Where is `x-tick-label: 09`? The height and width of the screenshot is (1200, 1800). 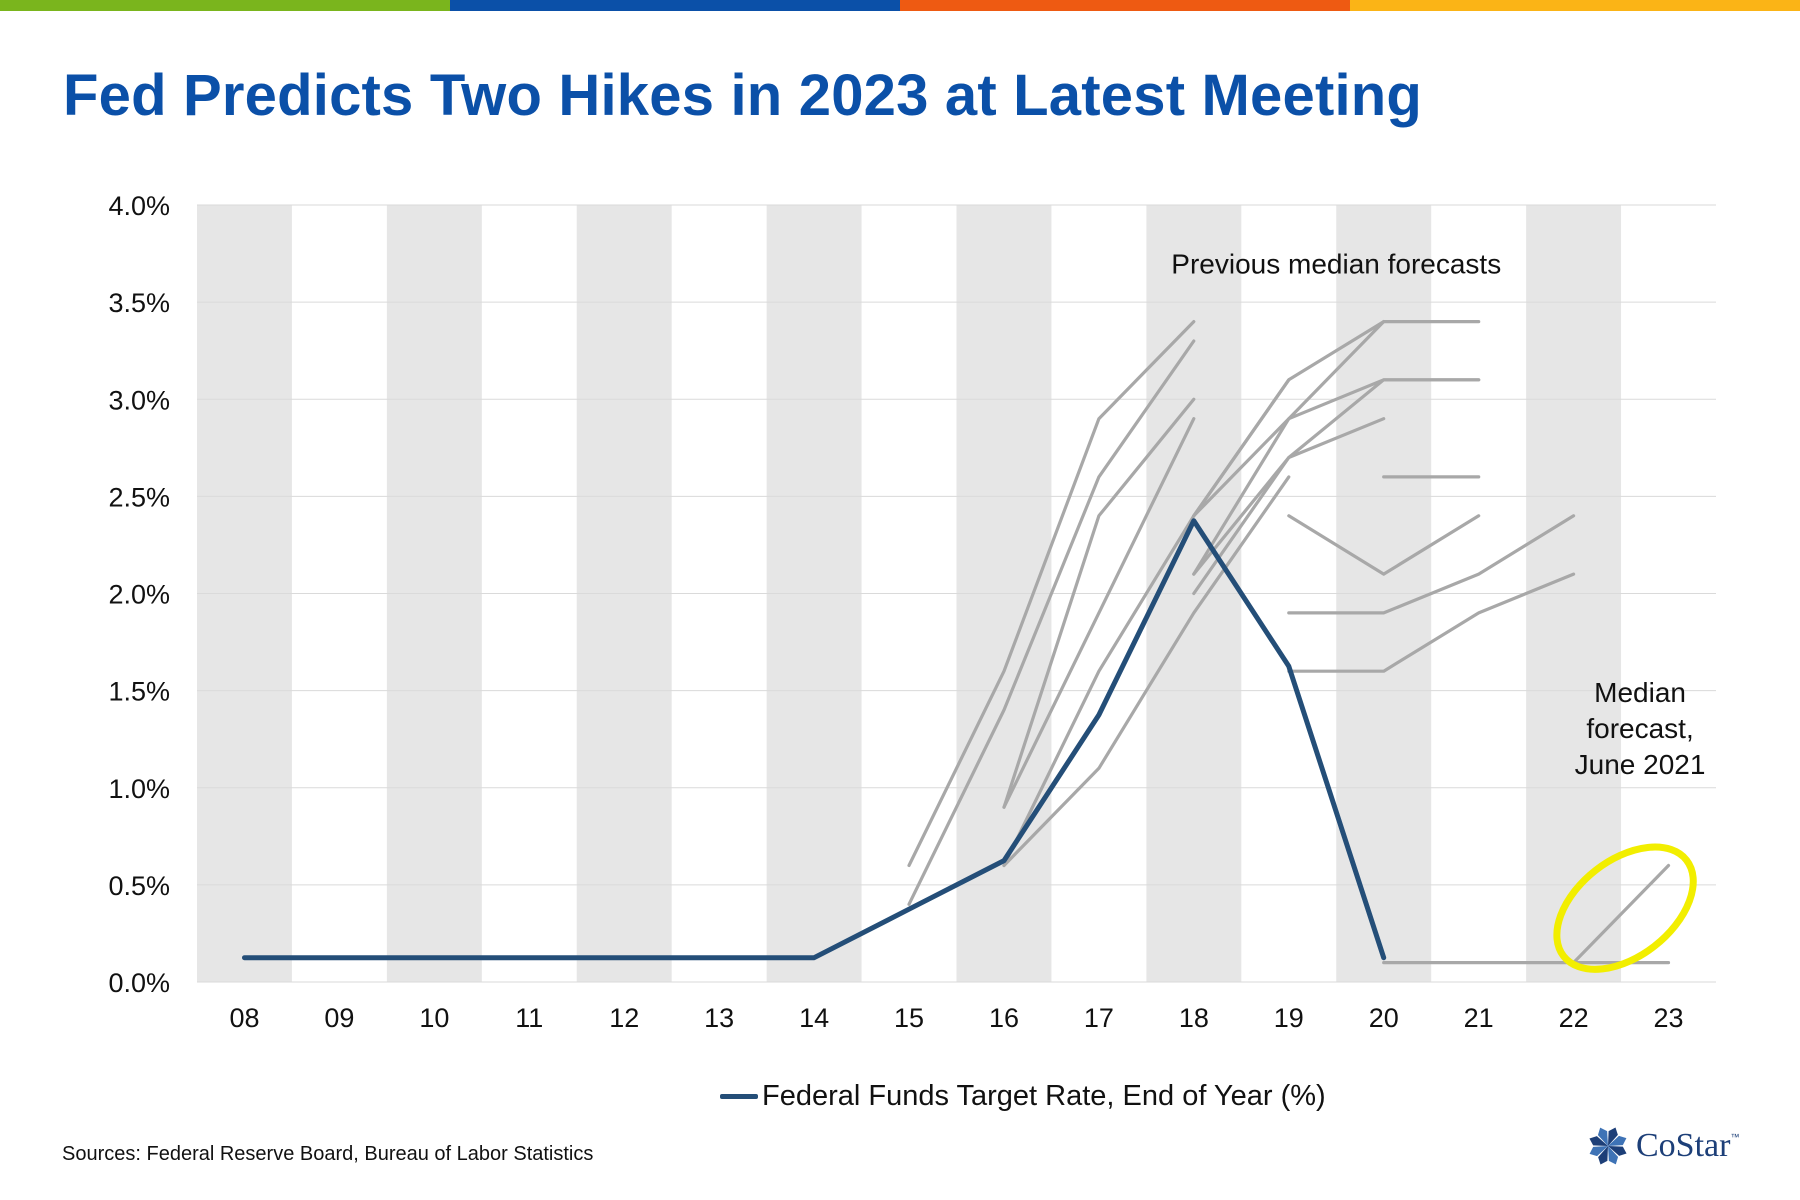 x-tick-label: 09 is located at coordinates (339, 1018).